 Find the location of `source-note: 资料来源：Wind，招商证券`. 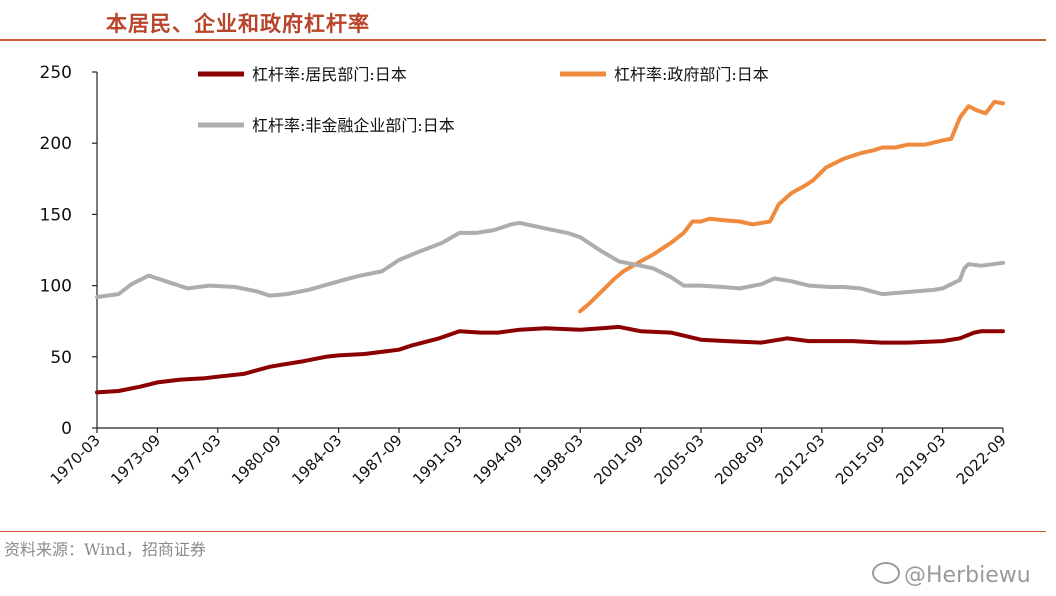

source-note: 资料来源：Wind，招商证券 is located at coordinates (105, 549).